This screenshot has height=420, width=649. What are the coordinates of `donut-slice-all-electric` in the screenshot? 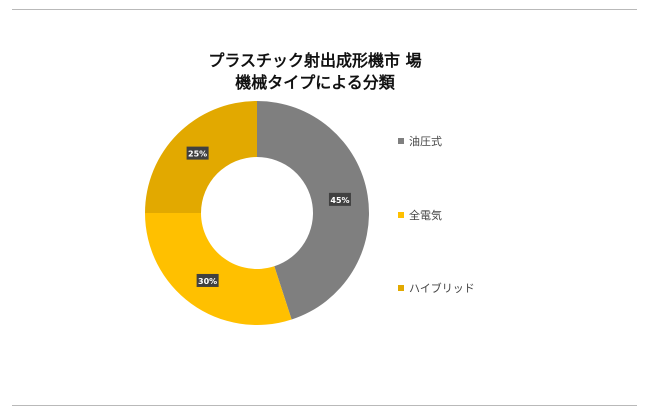 It's located at (218, 269).